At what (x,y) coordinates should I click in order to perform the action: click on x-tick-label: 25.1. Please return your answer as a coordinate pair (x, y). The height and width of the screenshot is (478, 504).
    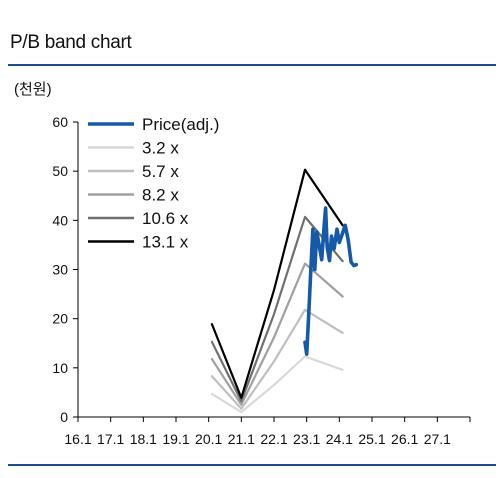
    Looking at the image, I should click on (371, 439).